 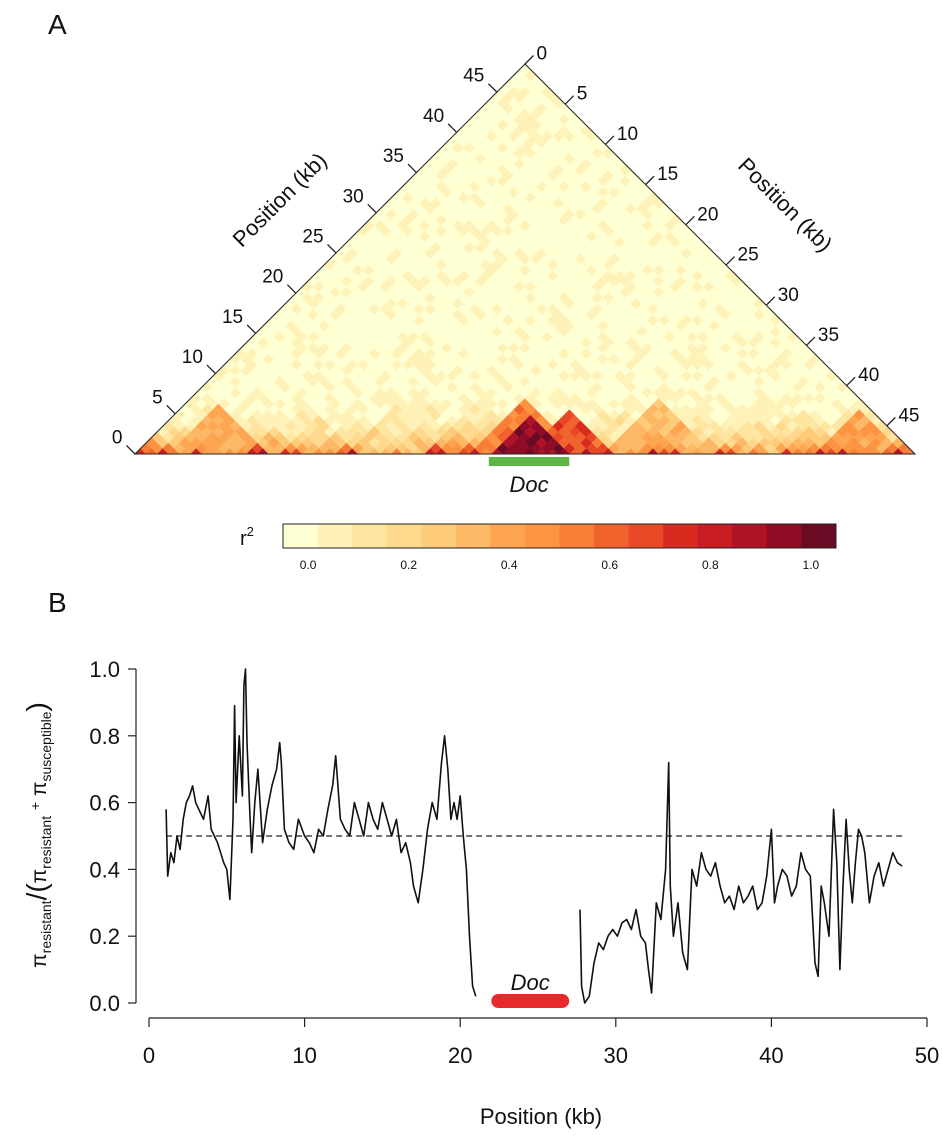 I want to click on y-axis-tick-label: 0.0, so click(x=104, y=1003).